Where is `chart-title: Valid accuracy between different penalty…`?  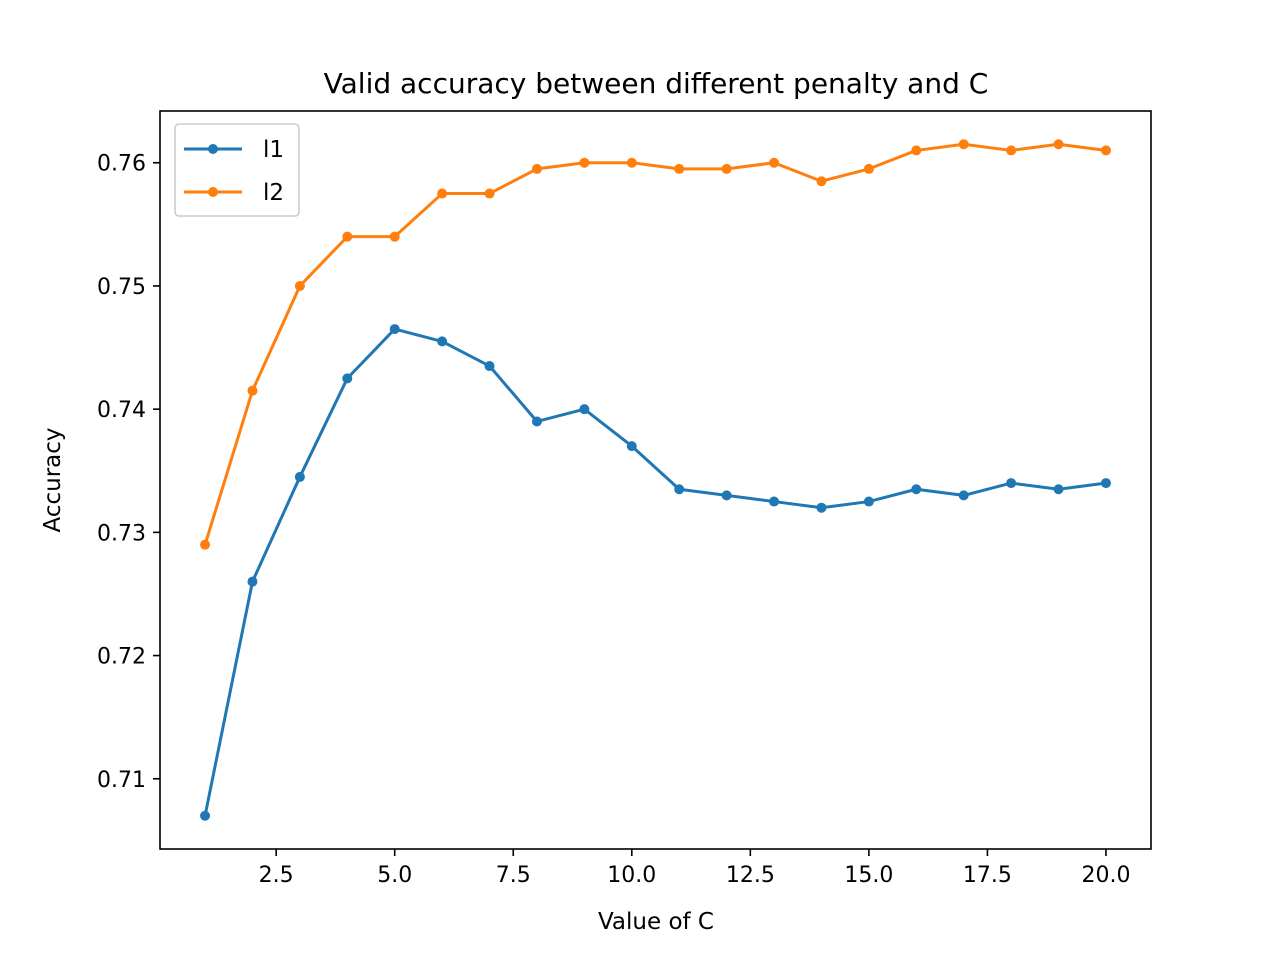 chart-title: Valid accuracy between different penalty… is located at coordinates (656, 83).